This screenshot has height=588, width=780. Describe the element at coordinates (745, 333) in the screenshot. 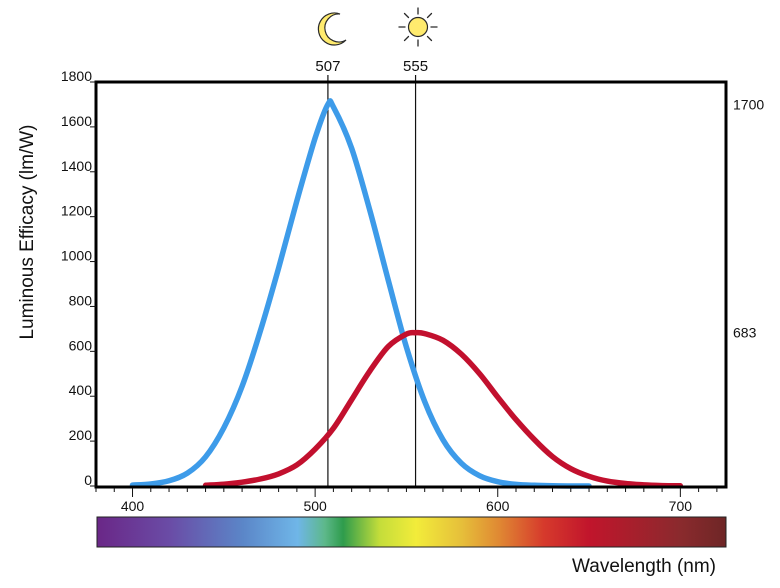

I see `right-label-683: 683` at that location.